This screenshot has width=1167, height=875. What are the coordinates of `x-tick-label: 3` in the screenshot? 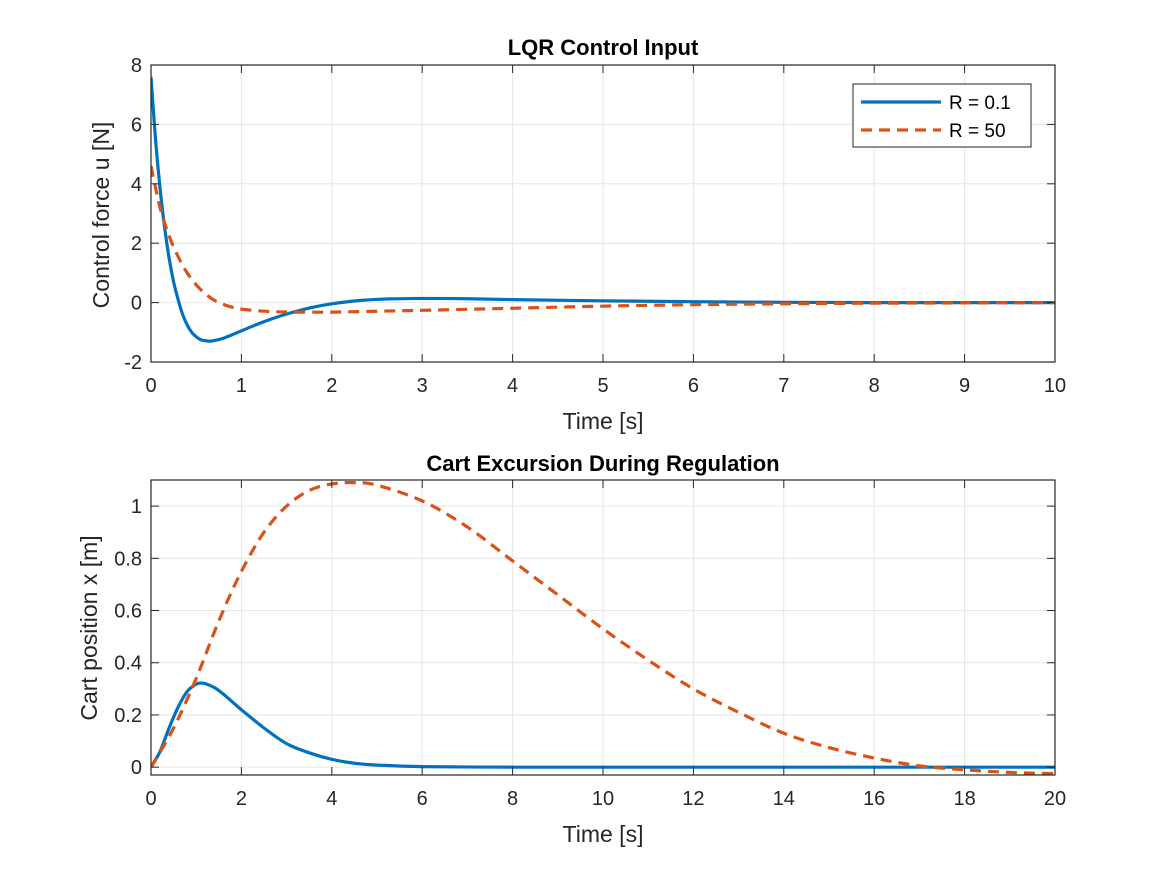 It's located at (422, 386).